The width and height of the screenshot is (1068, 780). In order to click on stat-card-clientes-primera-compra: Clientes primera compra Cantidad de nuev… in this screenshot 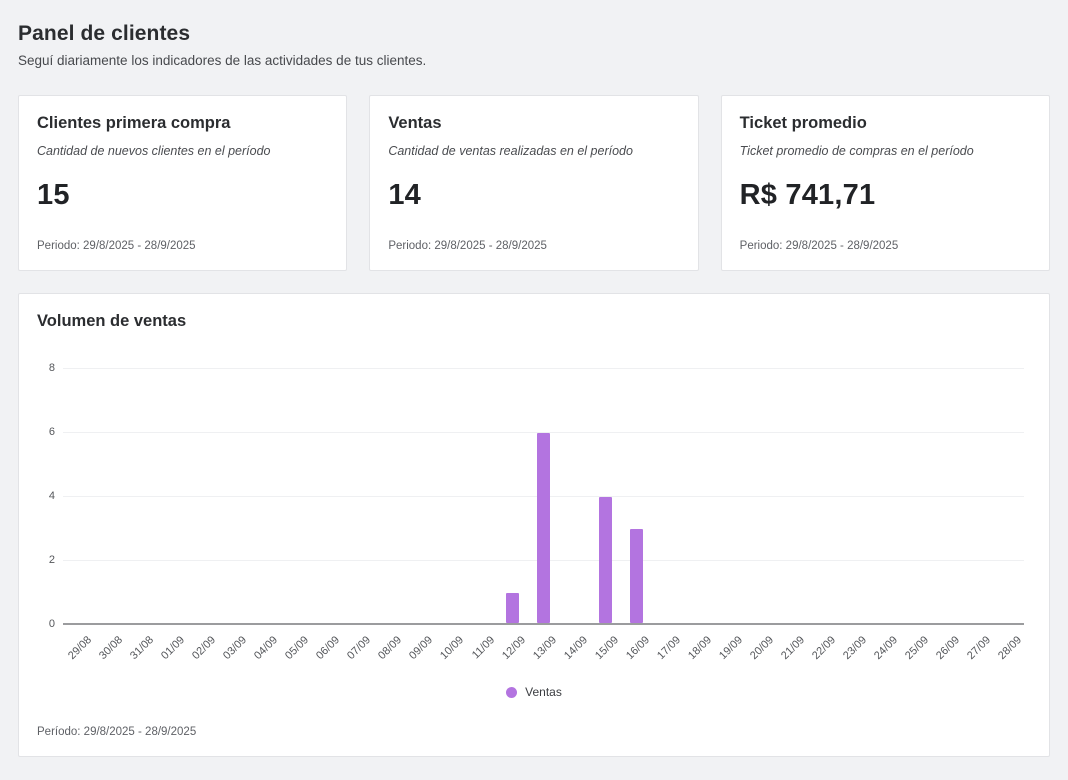, I will do `click(183, 183)`.